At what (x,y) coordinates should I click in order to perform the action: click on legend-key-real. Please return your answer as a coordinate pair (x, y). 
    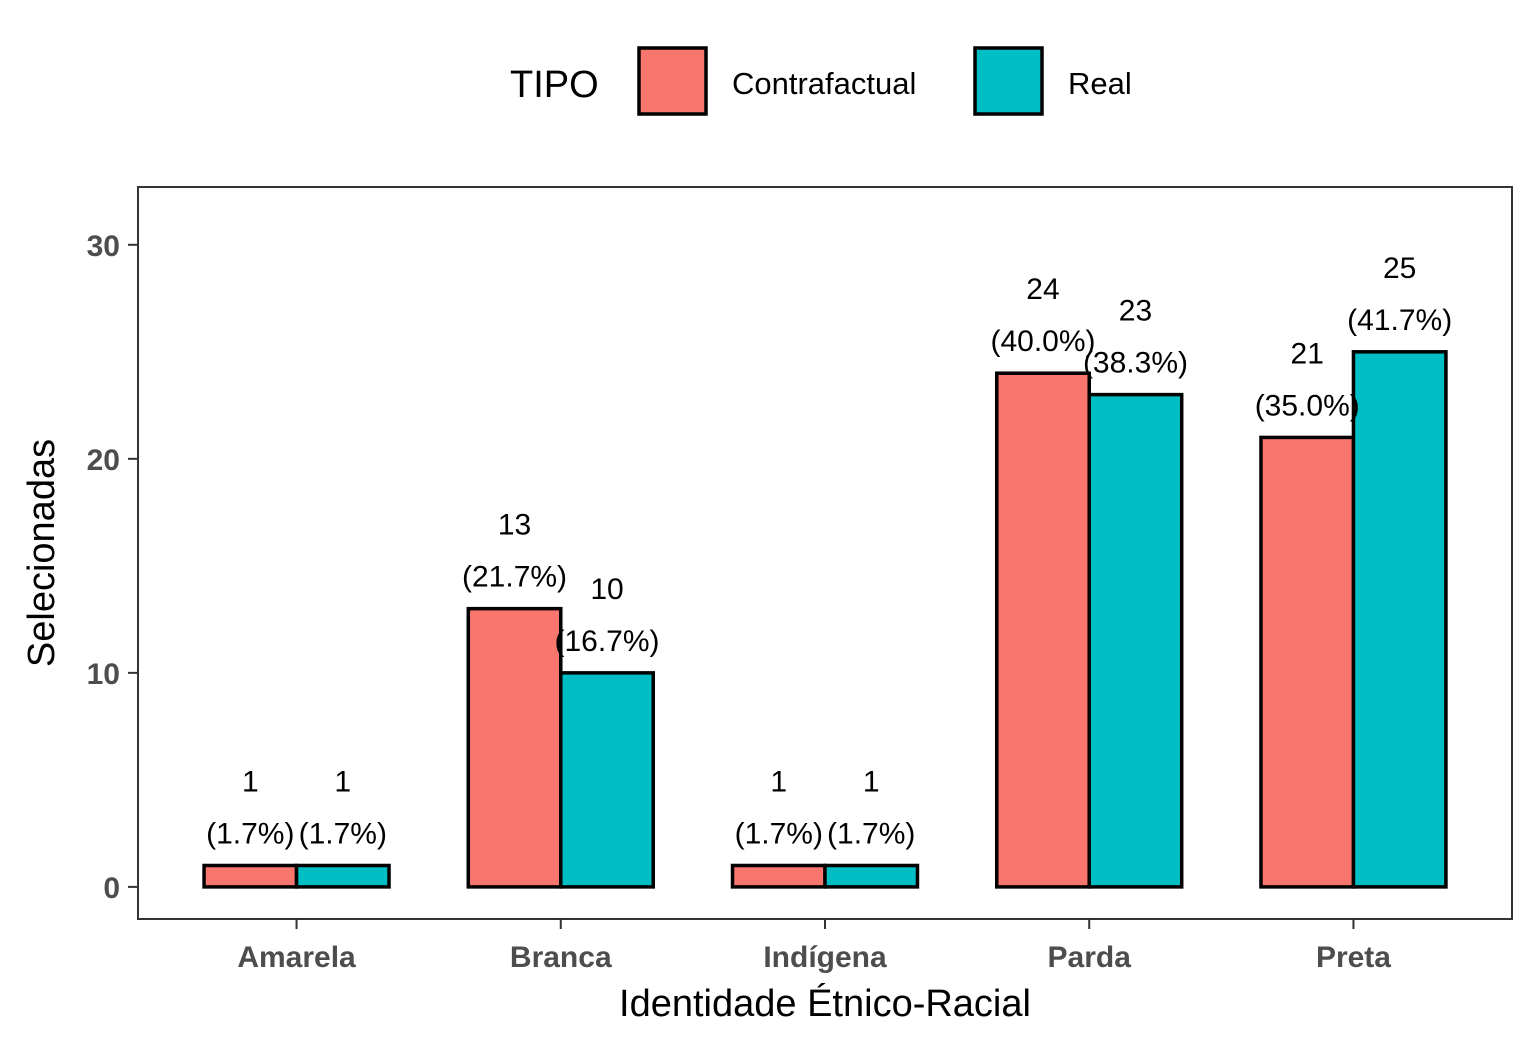
    Looking at the image, I should click on (1008, 81).